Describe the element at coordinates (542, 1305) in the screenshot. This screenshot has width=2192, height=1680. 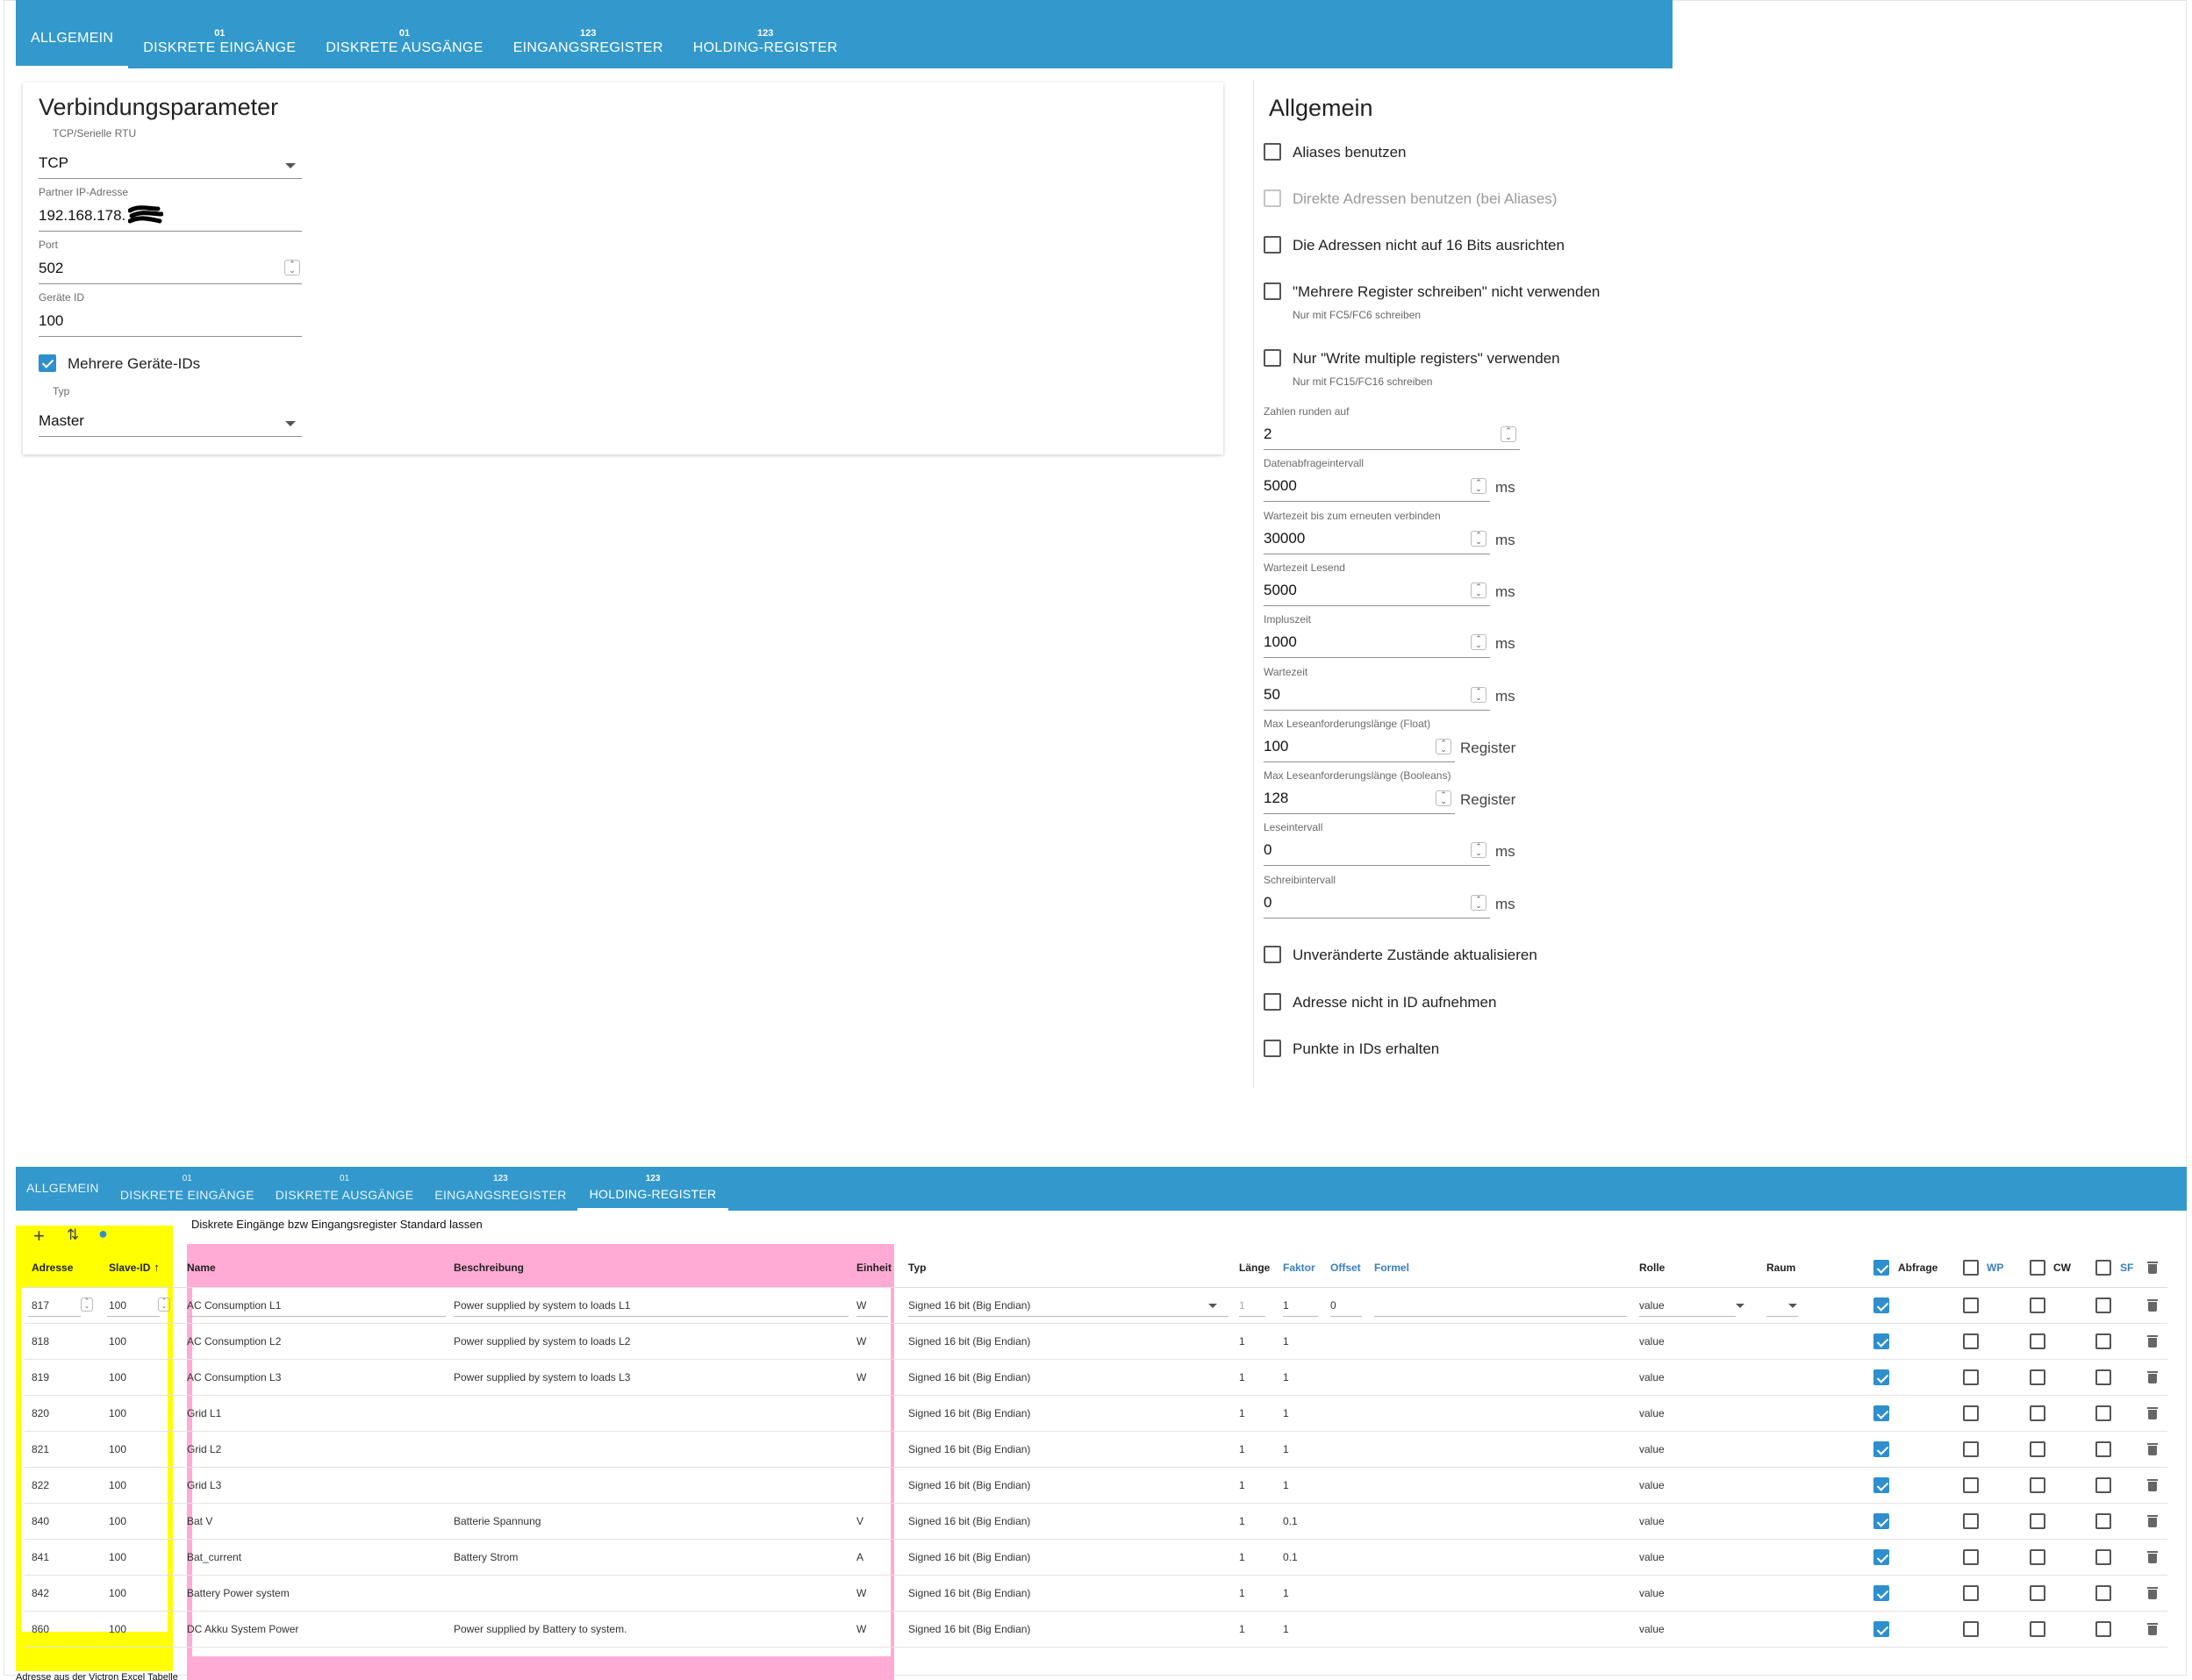
I see `cell-desc: Power supplied by system to loads L1` at that location.